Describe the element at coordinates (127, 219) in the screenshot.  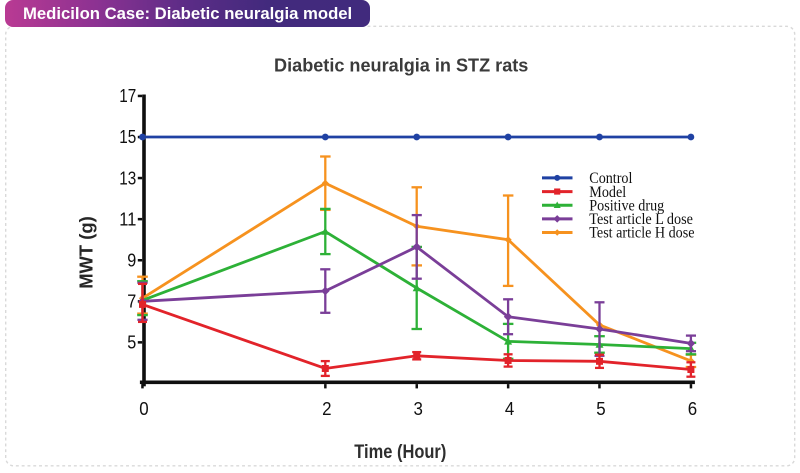
I see `svg-text: 11` at that location.